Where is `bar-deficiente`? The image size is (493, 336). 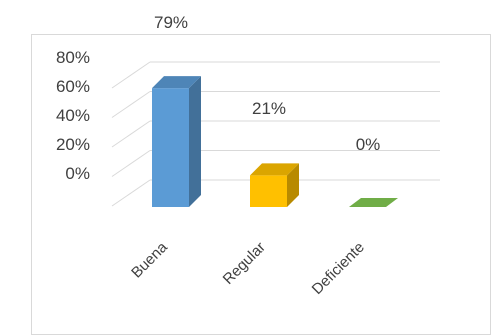
bar-deficiente is located at coordinates (373, 202).